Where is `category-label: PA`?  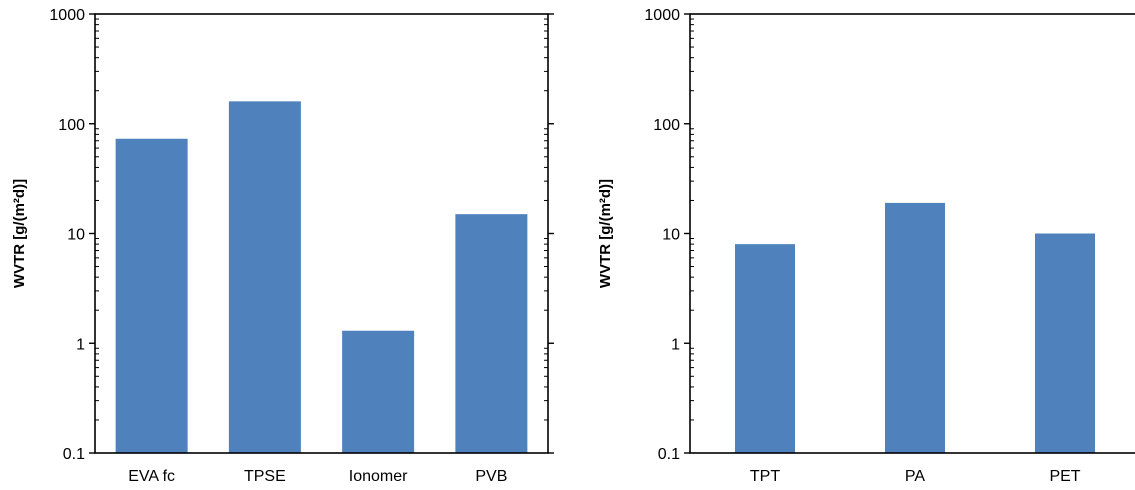
category-label: PA is located at coordinates (915, 476).